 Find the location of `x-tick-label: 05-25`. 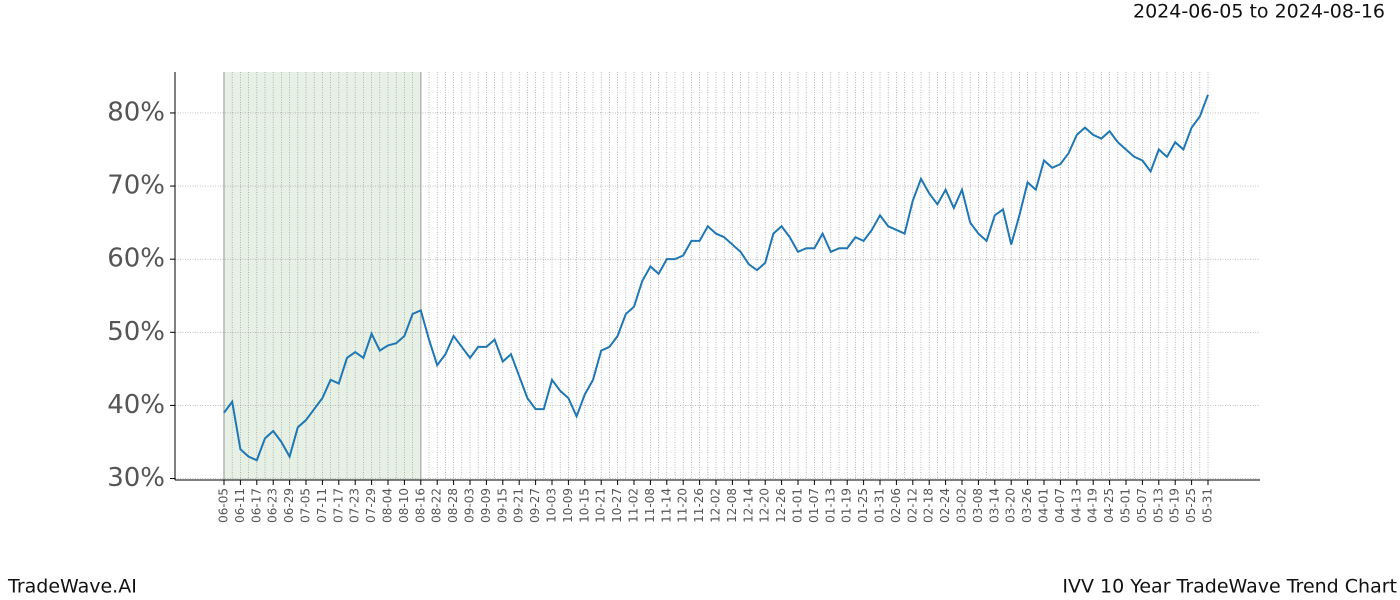

x-tick-label: 05-25 is located at coordinates (1191, 505).